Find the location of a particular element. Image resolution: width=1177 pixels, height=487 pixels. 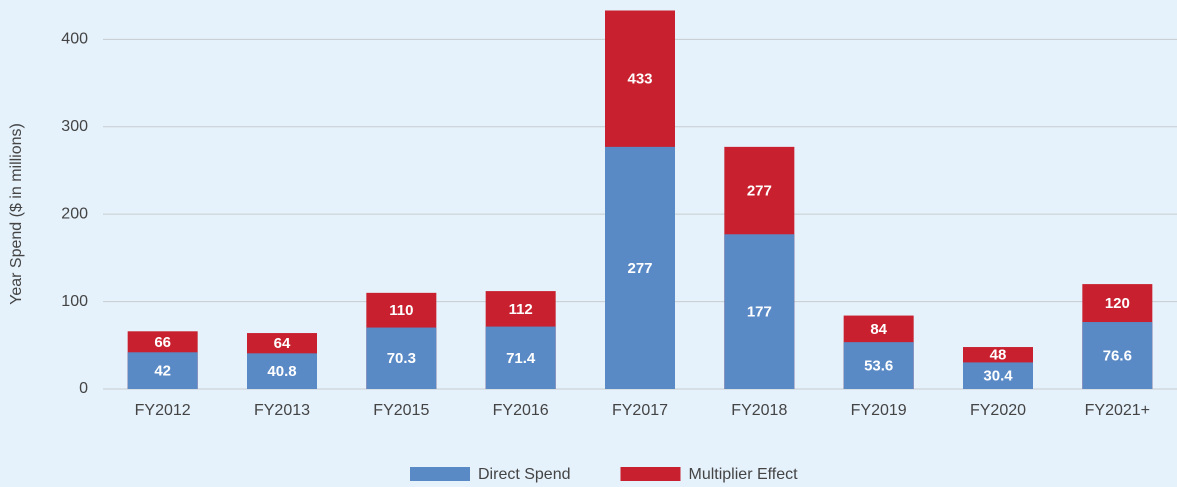

y-tick-label: 200 is located at coordinates (74, 213).